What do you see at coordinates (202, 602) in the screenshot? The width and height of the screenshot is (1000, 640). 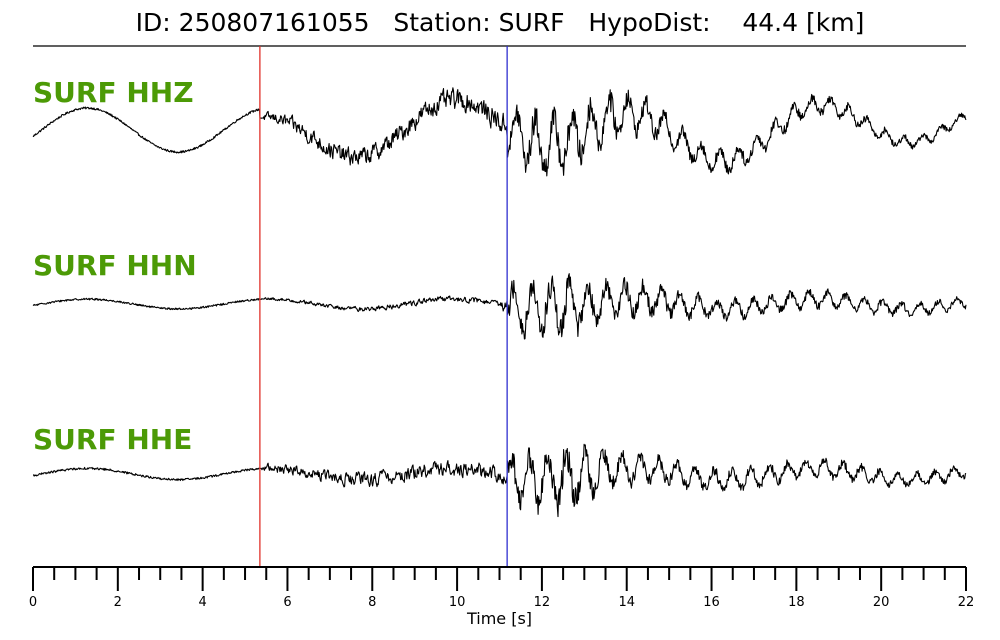 I see `x-tick-label: 4` at bounding box center [202, 602].